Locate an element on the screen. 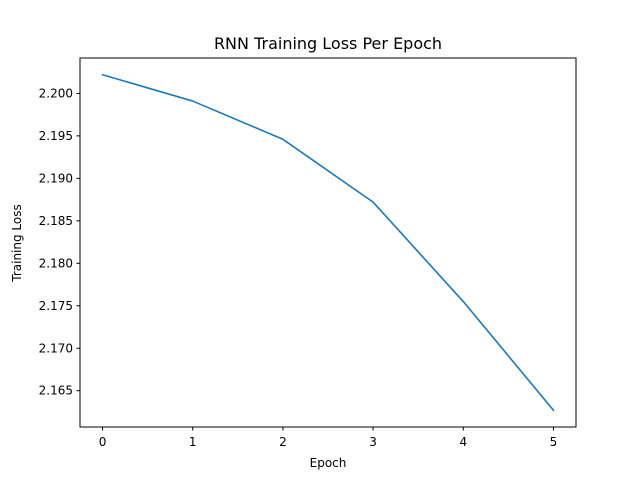 Image resolution: width=640 pixels, height=484 pixels. x-tick-label: 0 is located at coordinates (103, 442).